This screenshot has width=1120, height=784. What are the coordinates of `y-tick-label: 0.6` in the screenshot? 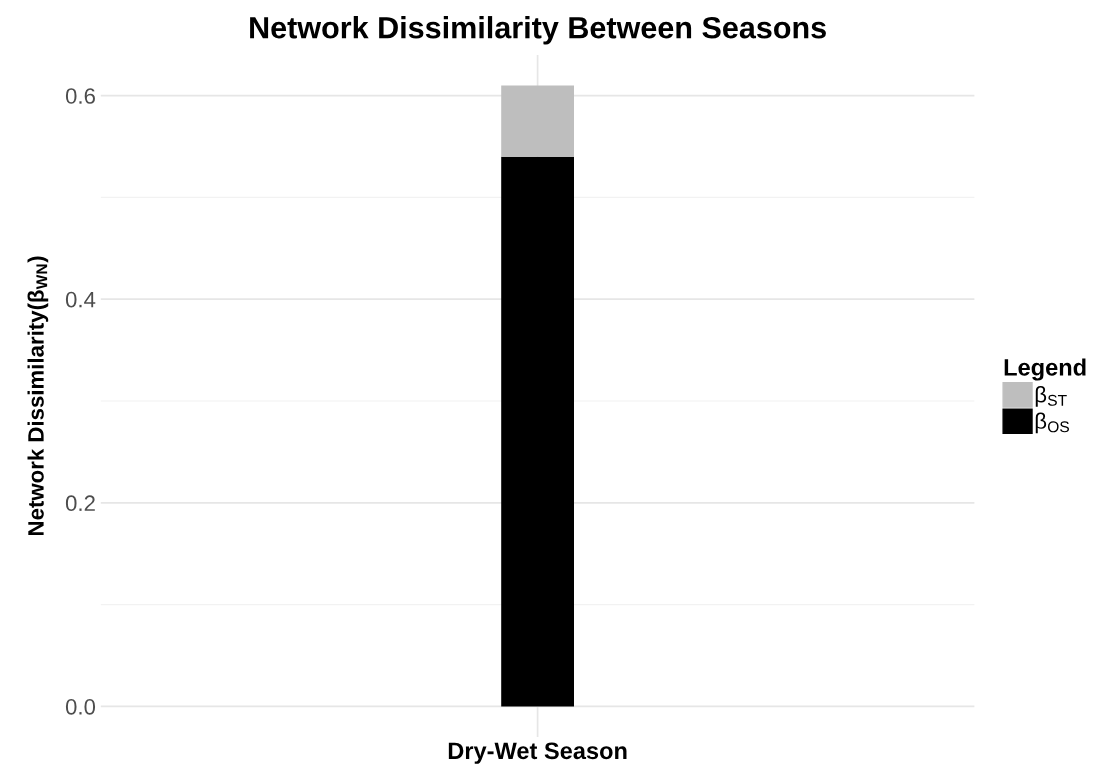 It's located at (80, 96).